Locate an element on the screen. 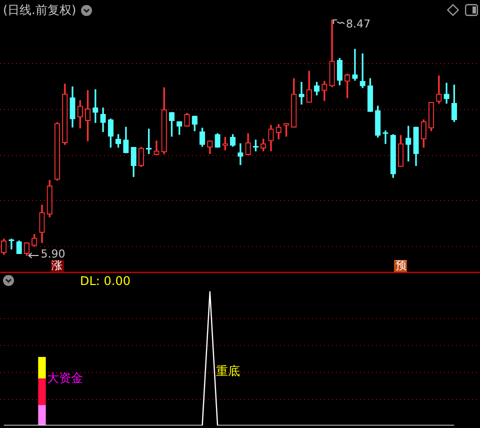  series-label: 大资金 is located at coordinates (64, 377).